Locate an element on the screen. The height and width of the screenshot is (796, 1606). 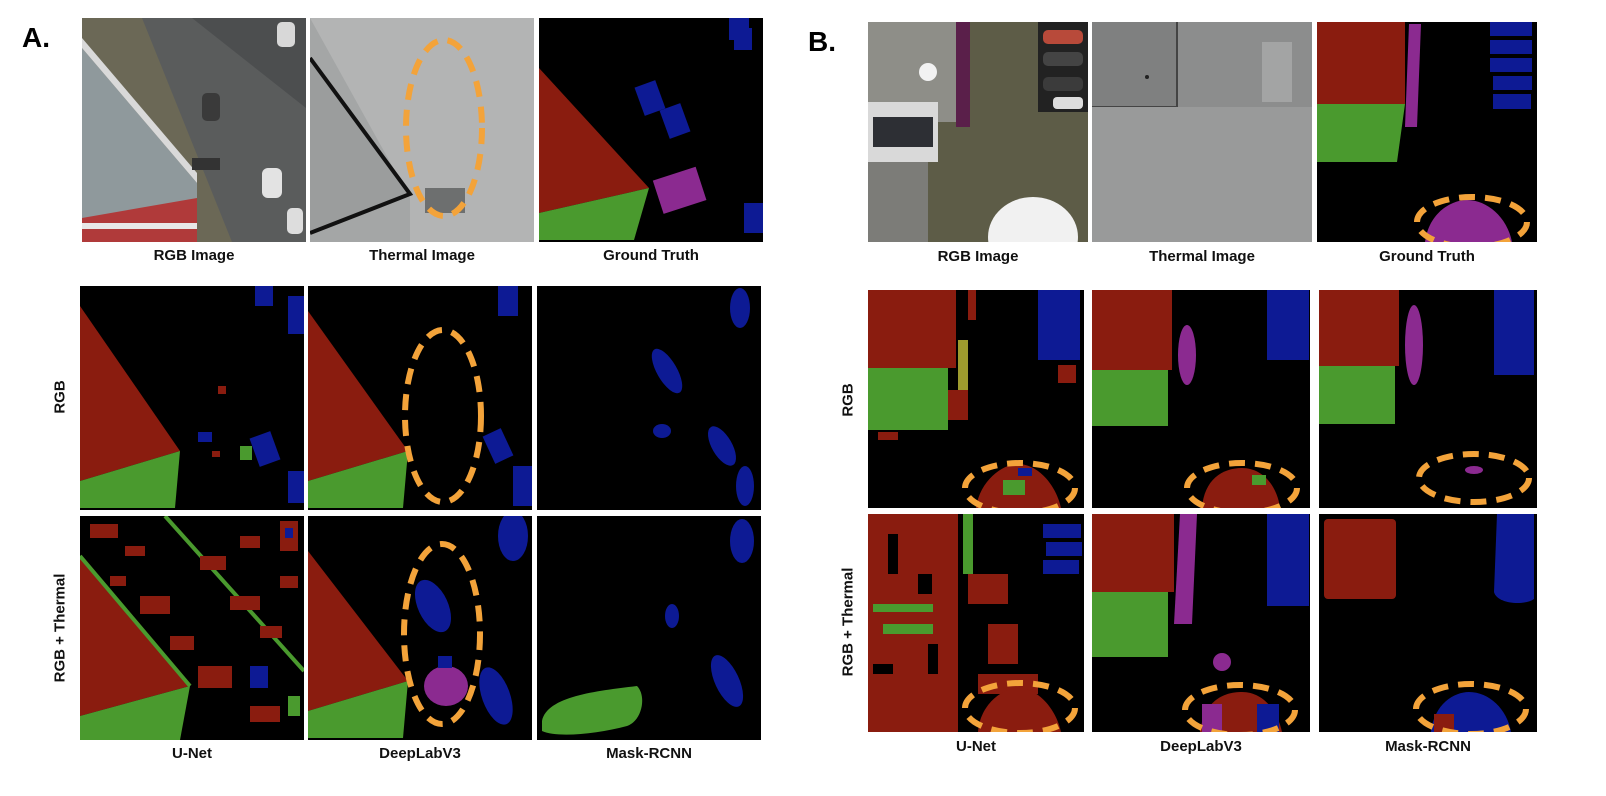
panel-b-label: B. is located at coordinates (822, 41).